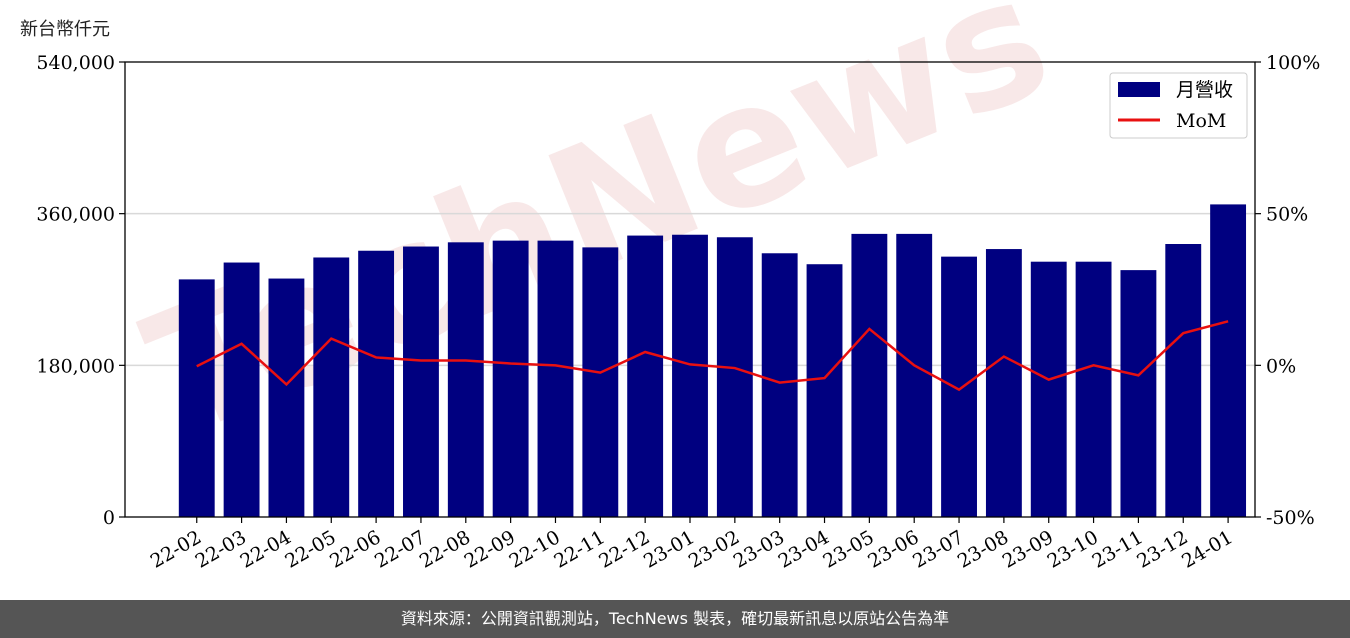 The width and height of the screenshot is (1350, 638). I want to click on x-tick-label: 22-09, so click(490, 549).